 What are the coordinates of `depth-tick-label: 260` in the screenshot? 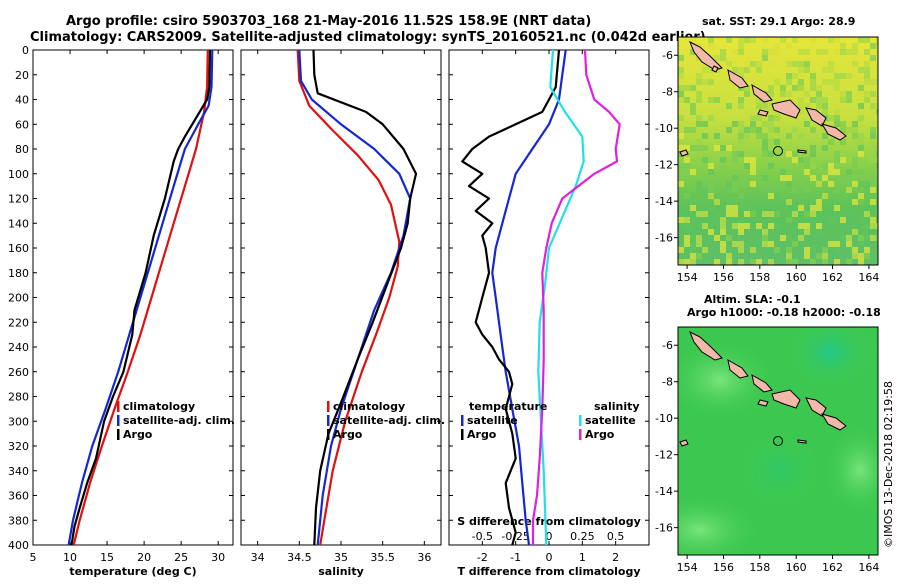 It's located at (18, 372).